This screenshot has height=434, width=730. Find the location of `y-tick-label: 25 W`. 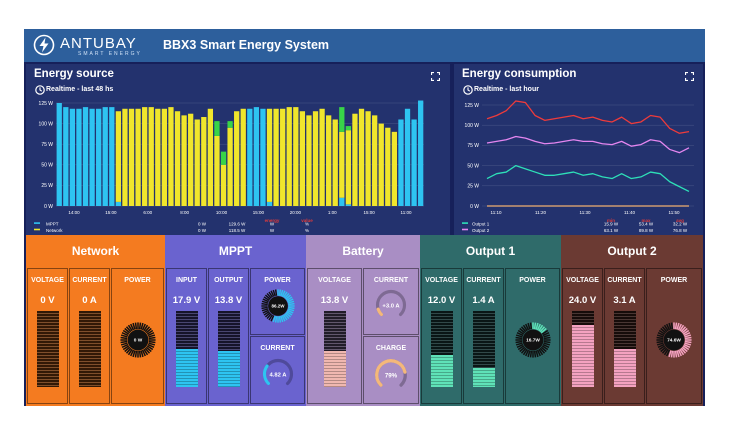

y-tick-label: 25 W is located at coordinates (47, 186).